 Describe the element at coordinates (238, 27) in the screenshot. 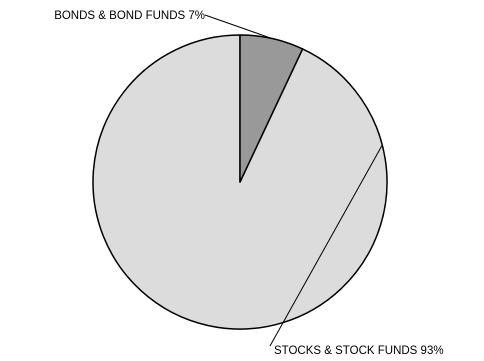

I see `leader-line-bonds` at that location.